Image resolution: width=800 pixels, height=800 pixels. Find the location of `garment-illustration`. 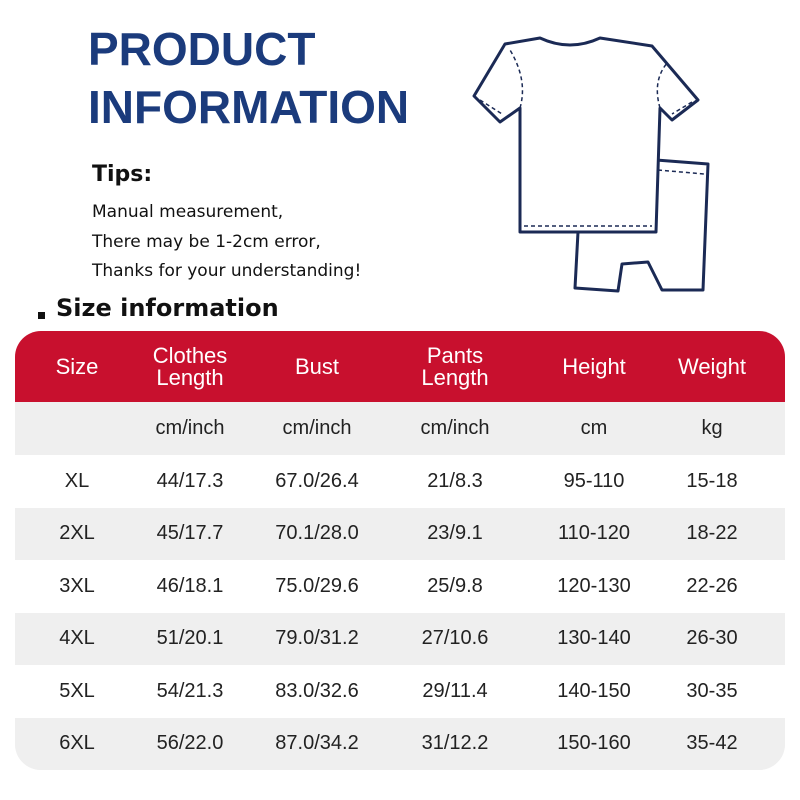

garment-illustration is located at coordinates (591, 164).